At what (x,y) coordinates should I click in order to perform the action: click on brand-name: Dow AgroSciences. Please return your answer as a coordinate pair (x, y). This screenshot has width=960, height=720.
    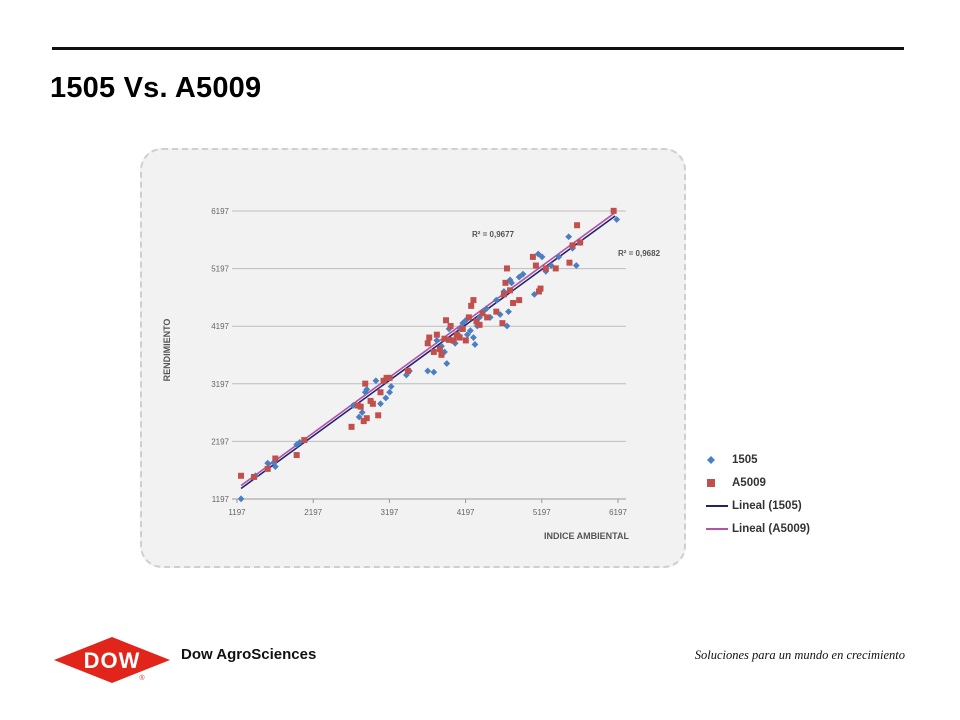
    Looking at the image, I should click on (249, 654).